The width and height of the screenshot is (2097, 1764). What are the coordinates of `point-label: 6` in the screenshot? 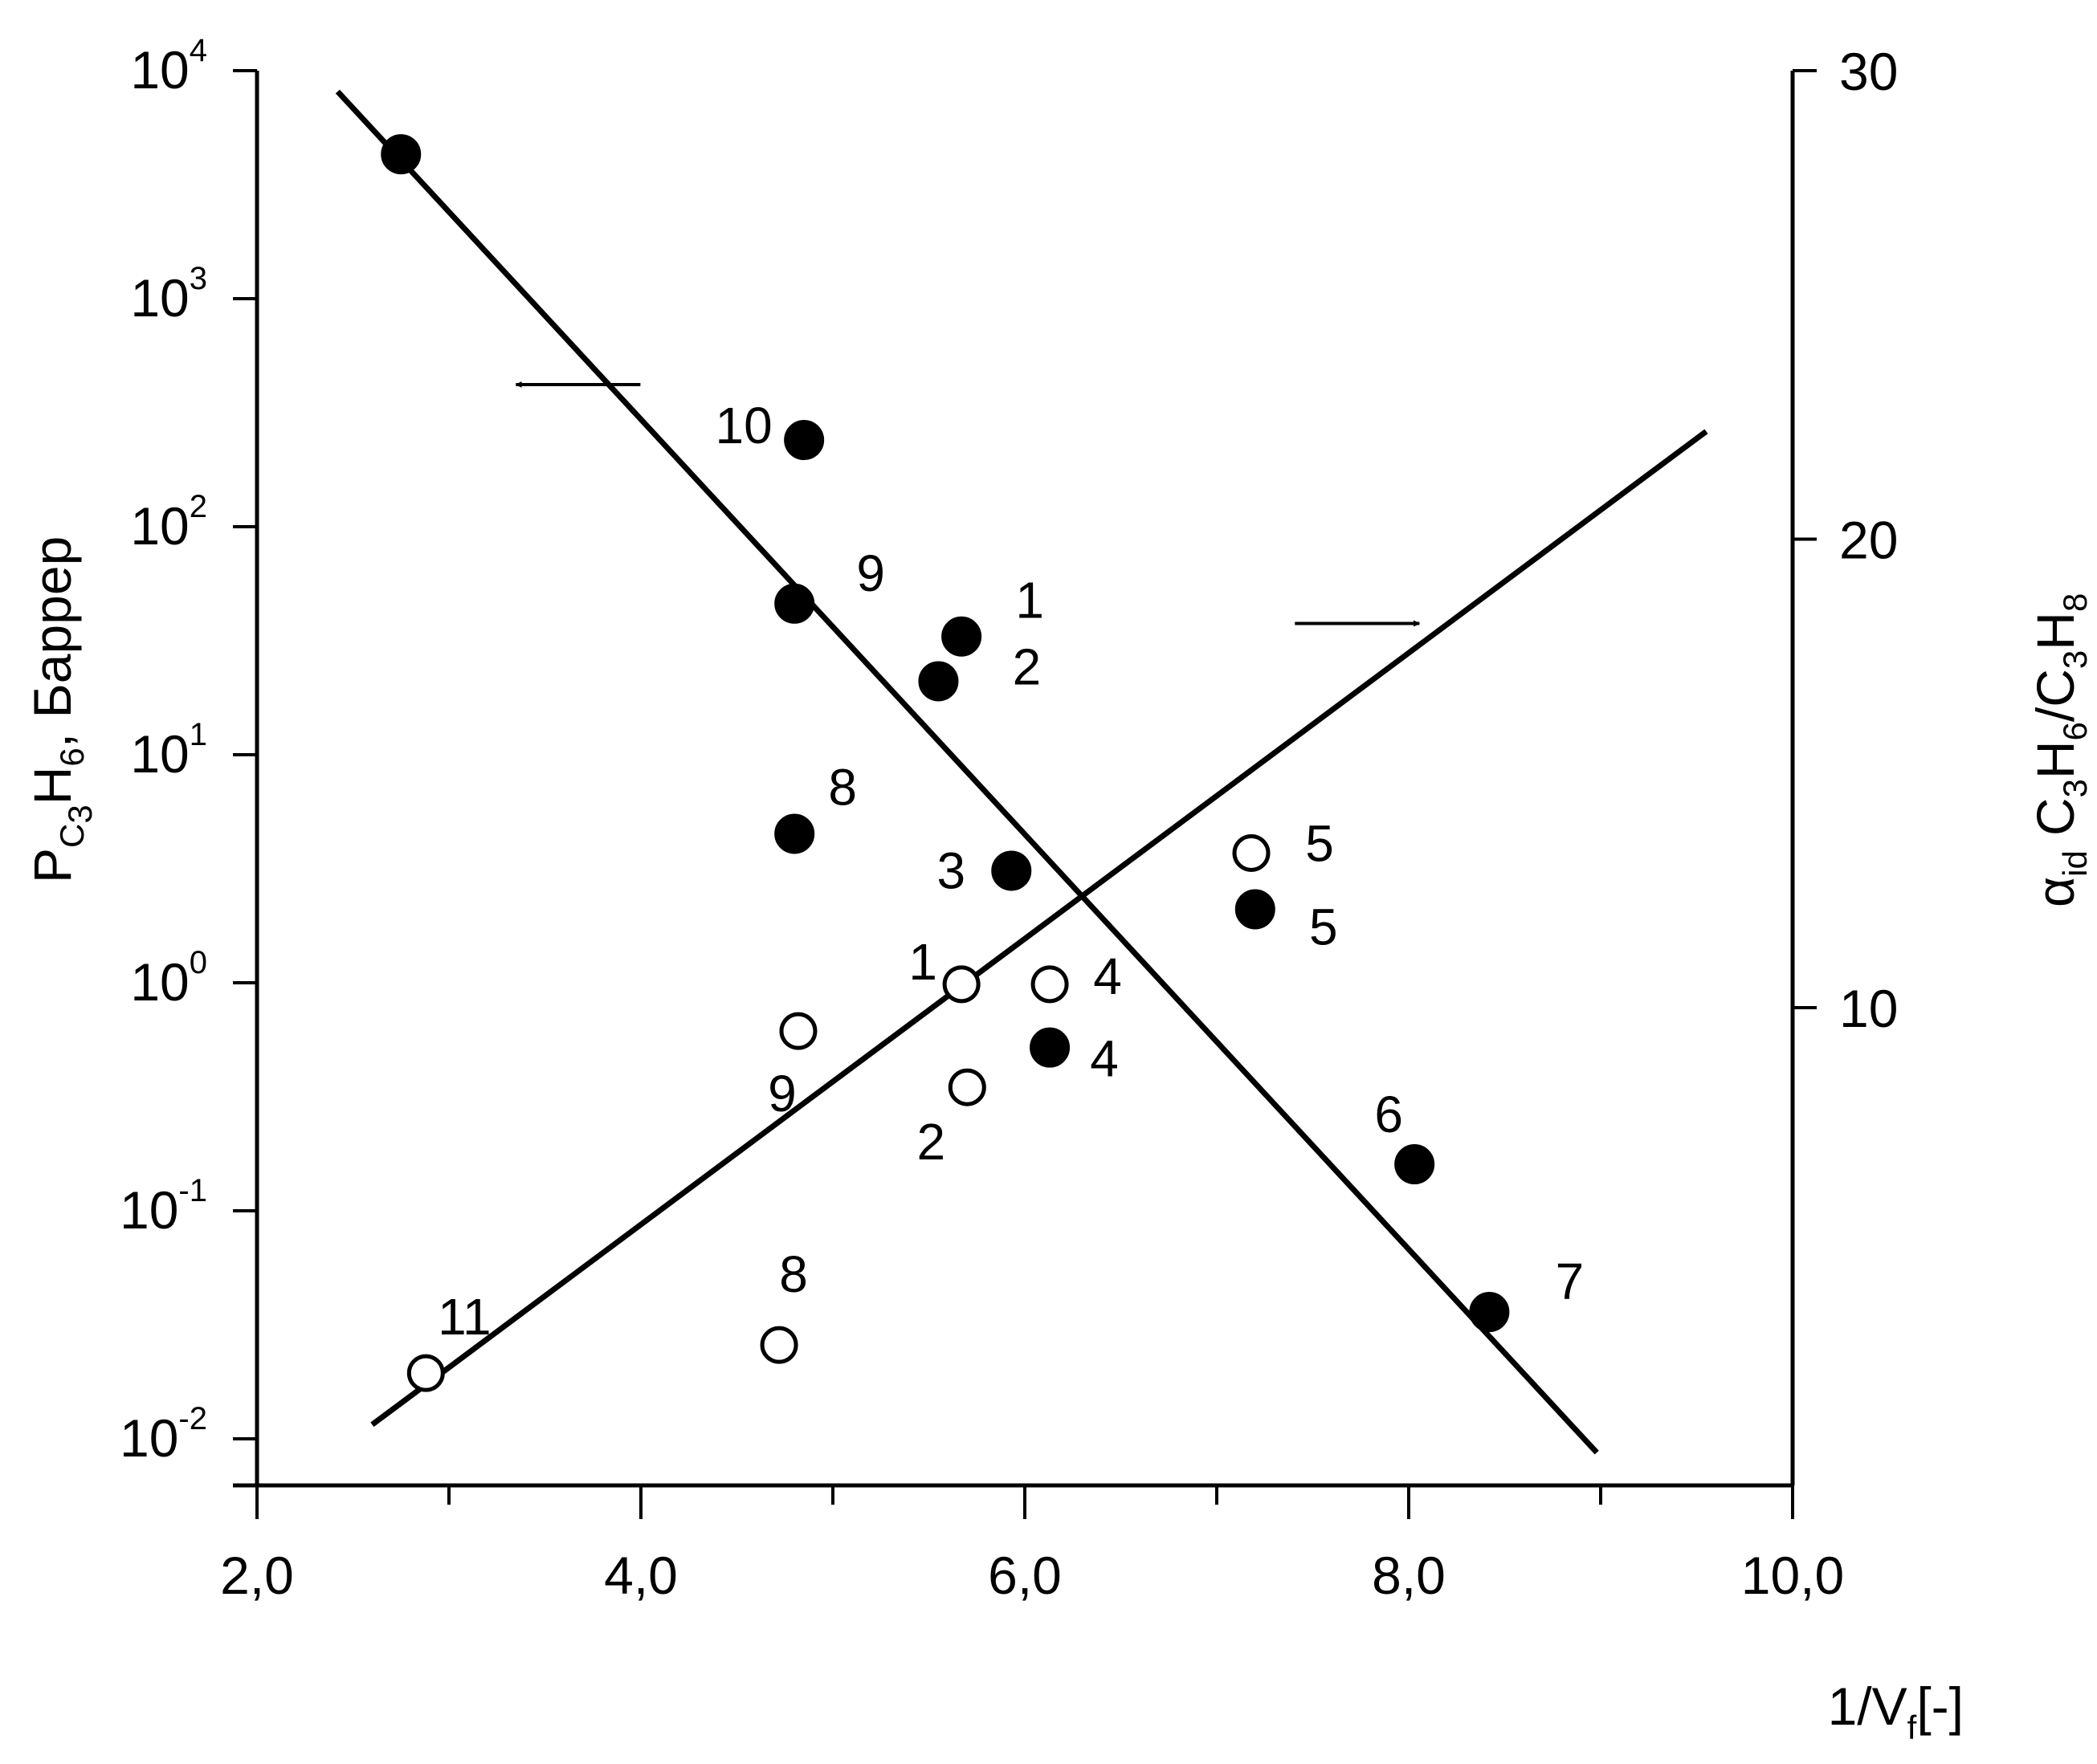 It's located at (1388, 1114).